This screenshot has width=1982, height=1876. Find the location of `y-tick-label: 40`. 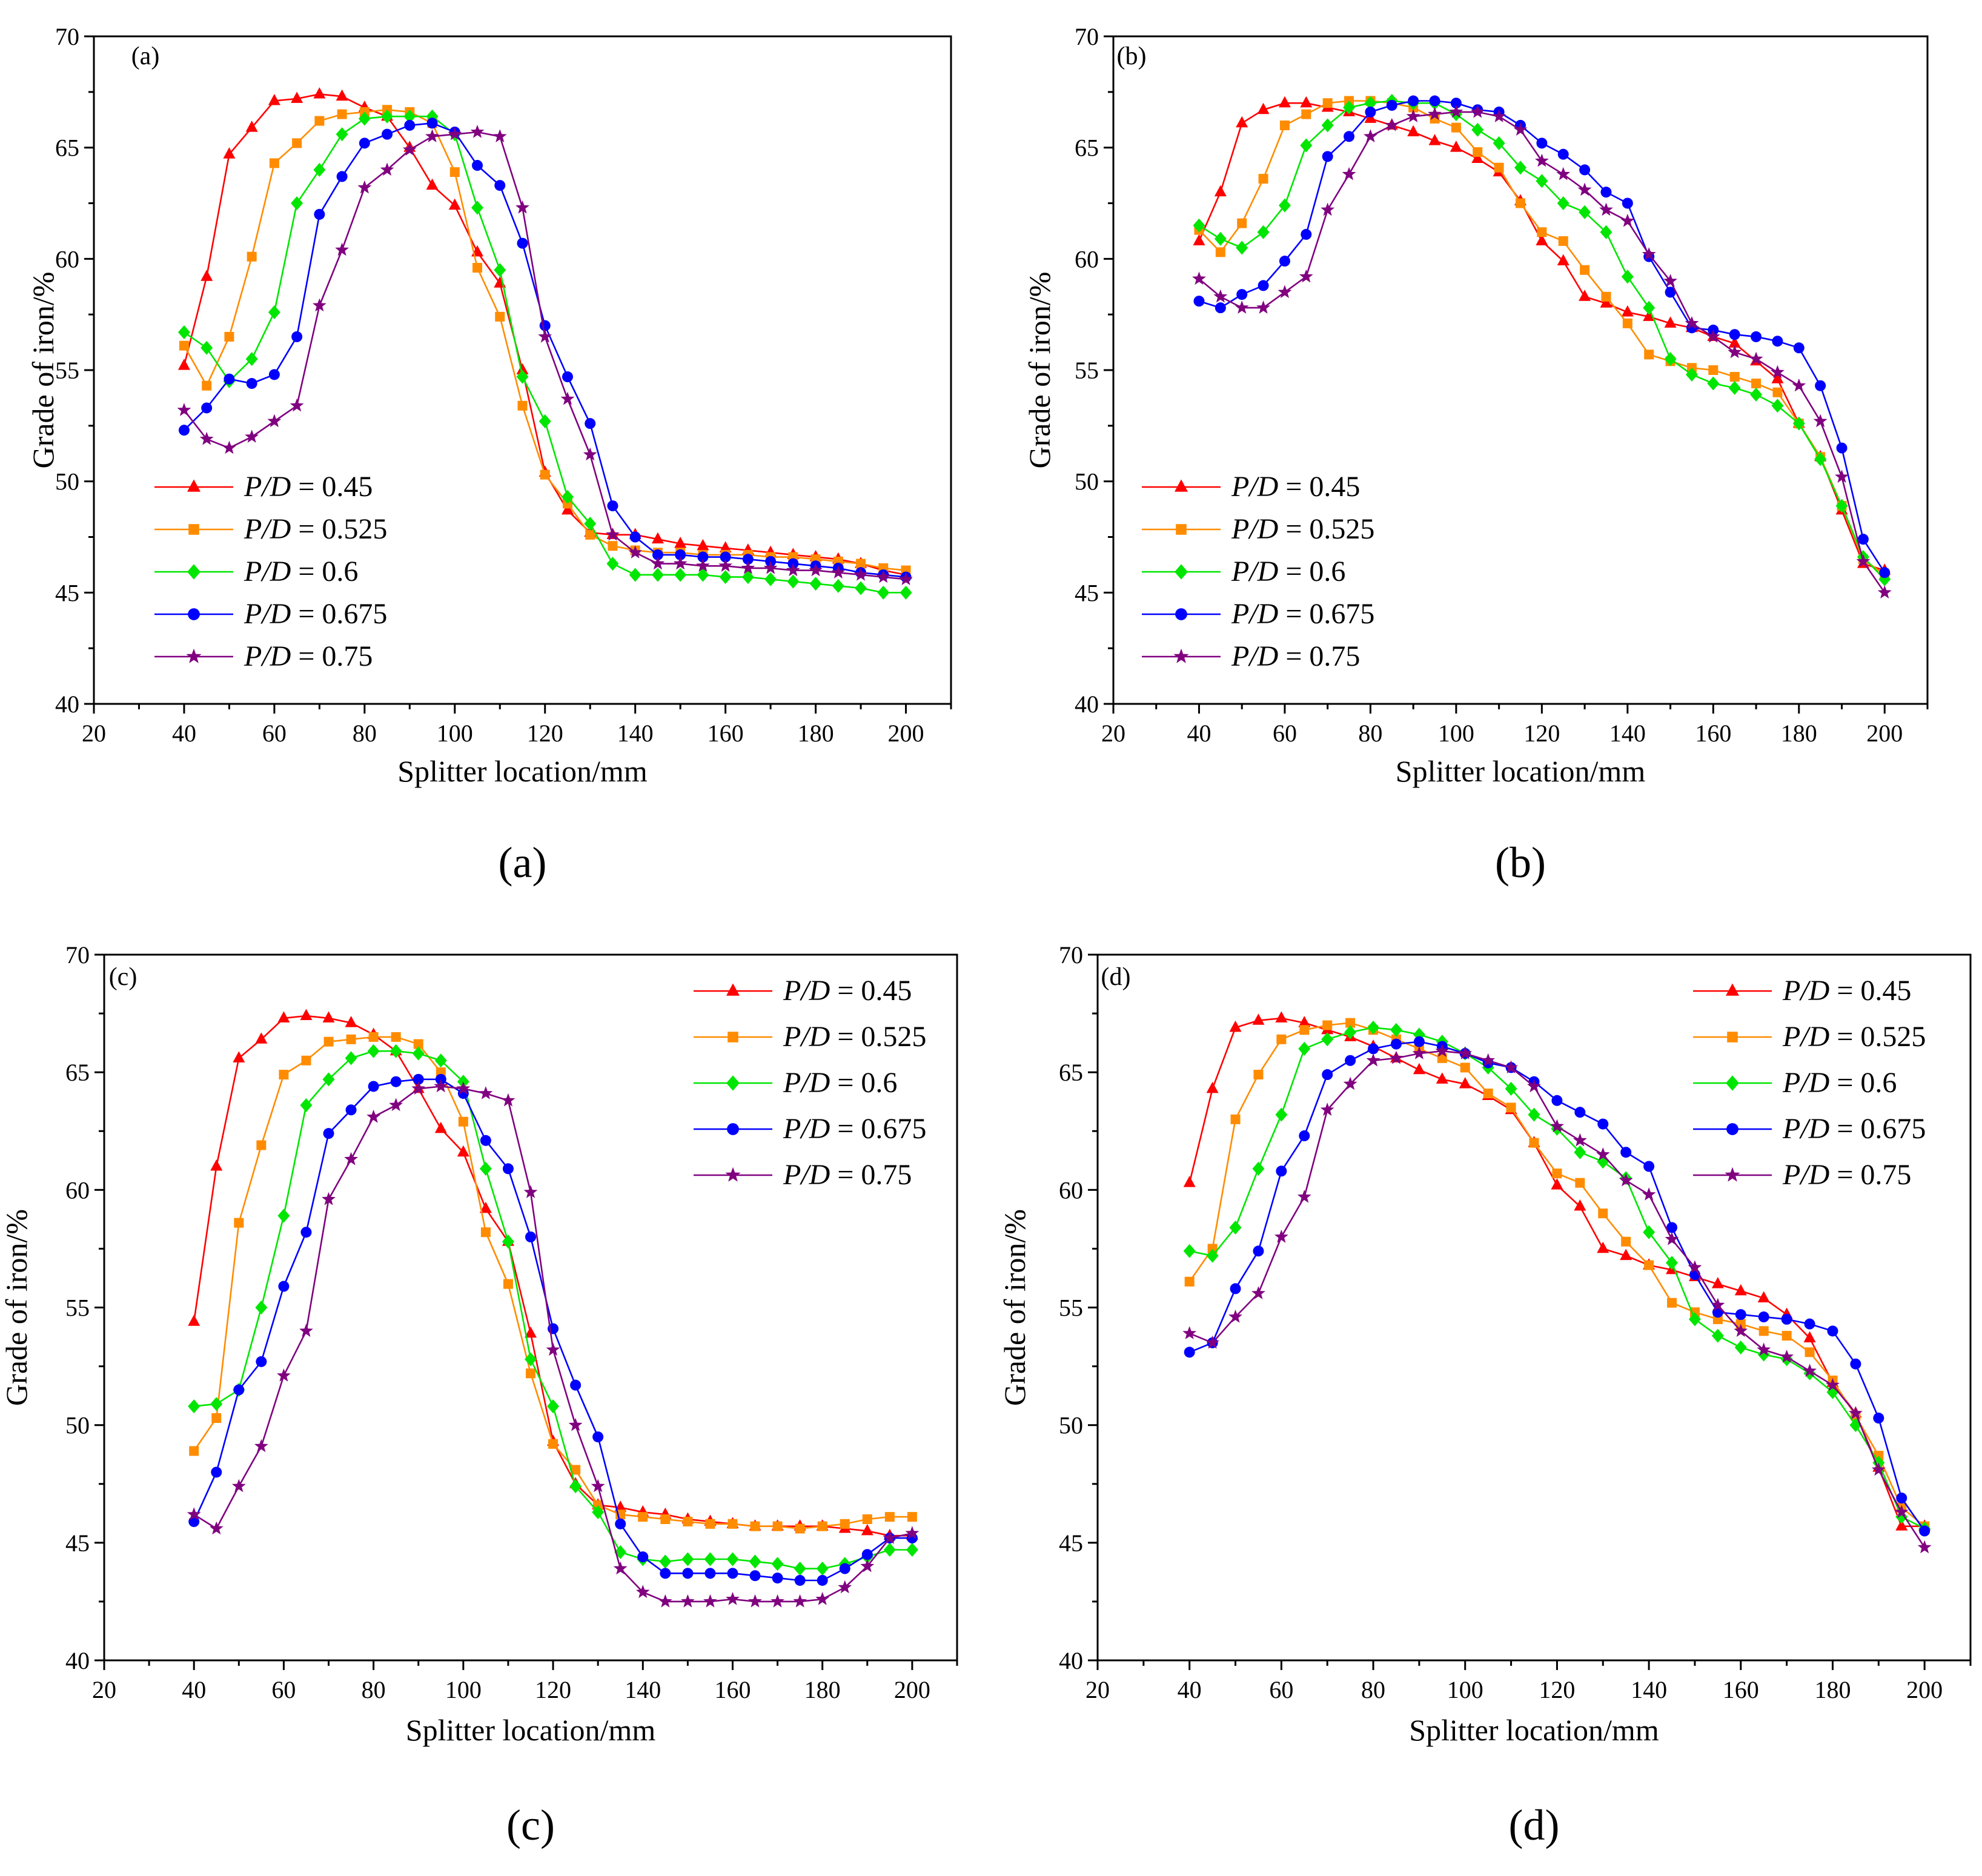

y-tick-label: 40 is located at coordinates (77, 1660).